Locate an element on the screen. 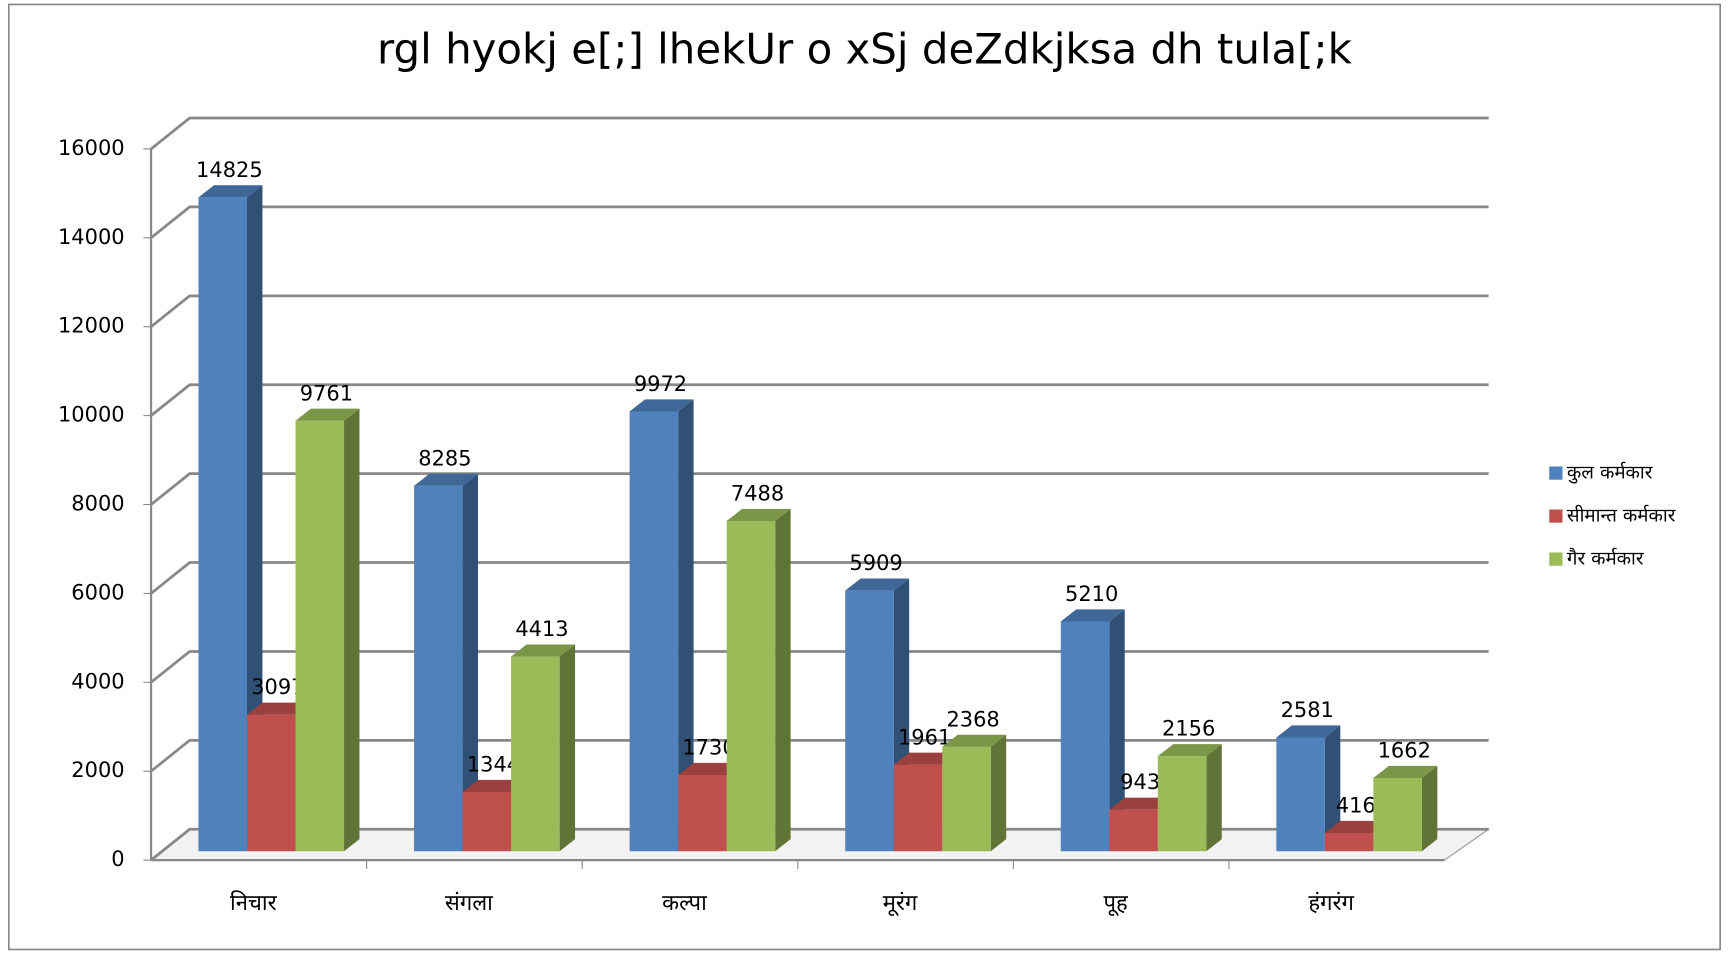  data-label: 2156 is located at coordinates (1188, 729).